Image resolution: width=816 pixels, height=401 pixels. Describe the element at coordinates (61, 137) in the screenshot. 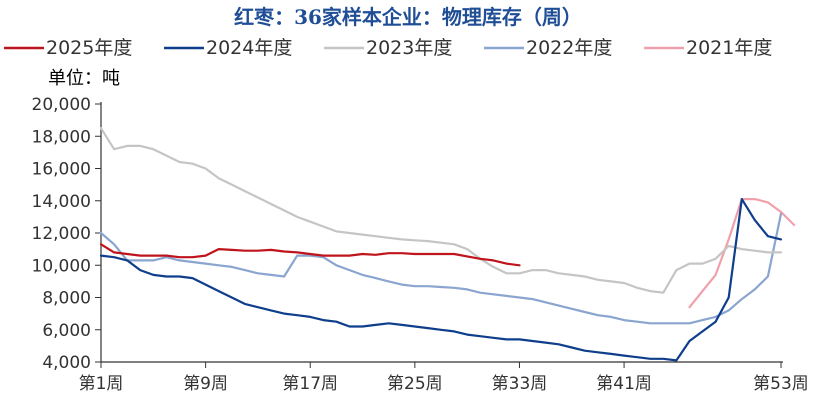

I see `y-tick-label: 18,000` at that location.